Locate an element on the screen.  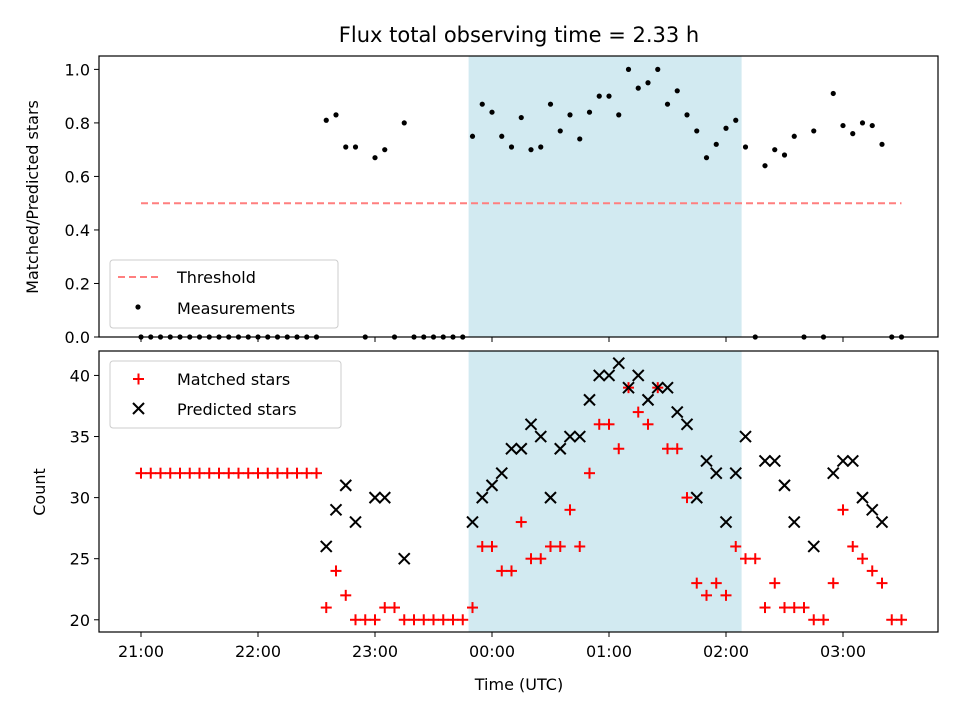
bottom-xtick-label: 22:00 is located at coordinates (258, 651).